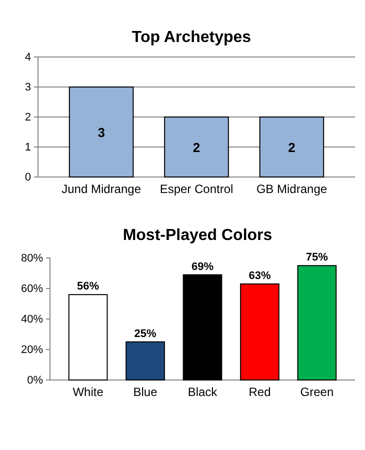 This screenshot has width=365, height=450. I want to click on x-tick-label: Jund Midrange, so click(102, 189).